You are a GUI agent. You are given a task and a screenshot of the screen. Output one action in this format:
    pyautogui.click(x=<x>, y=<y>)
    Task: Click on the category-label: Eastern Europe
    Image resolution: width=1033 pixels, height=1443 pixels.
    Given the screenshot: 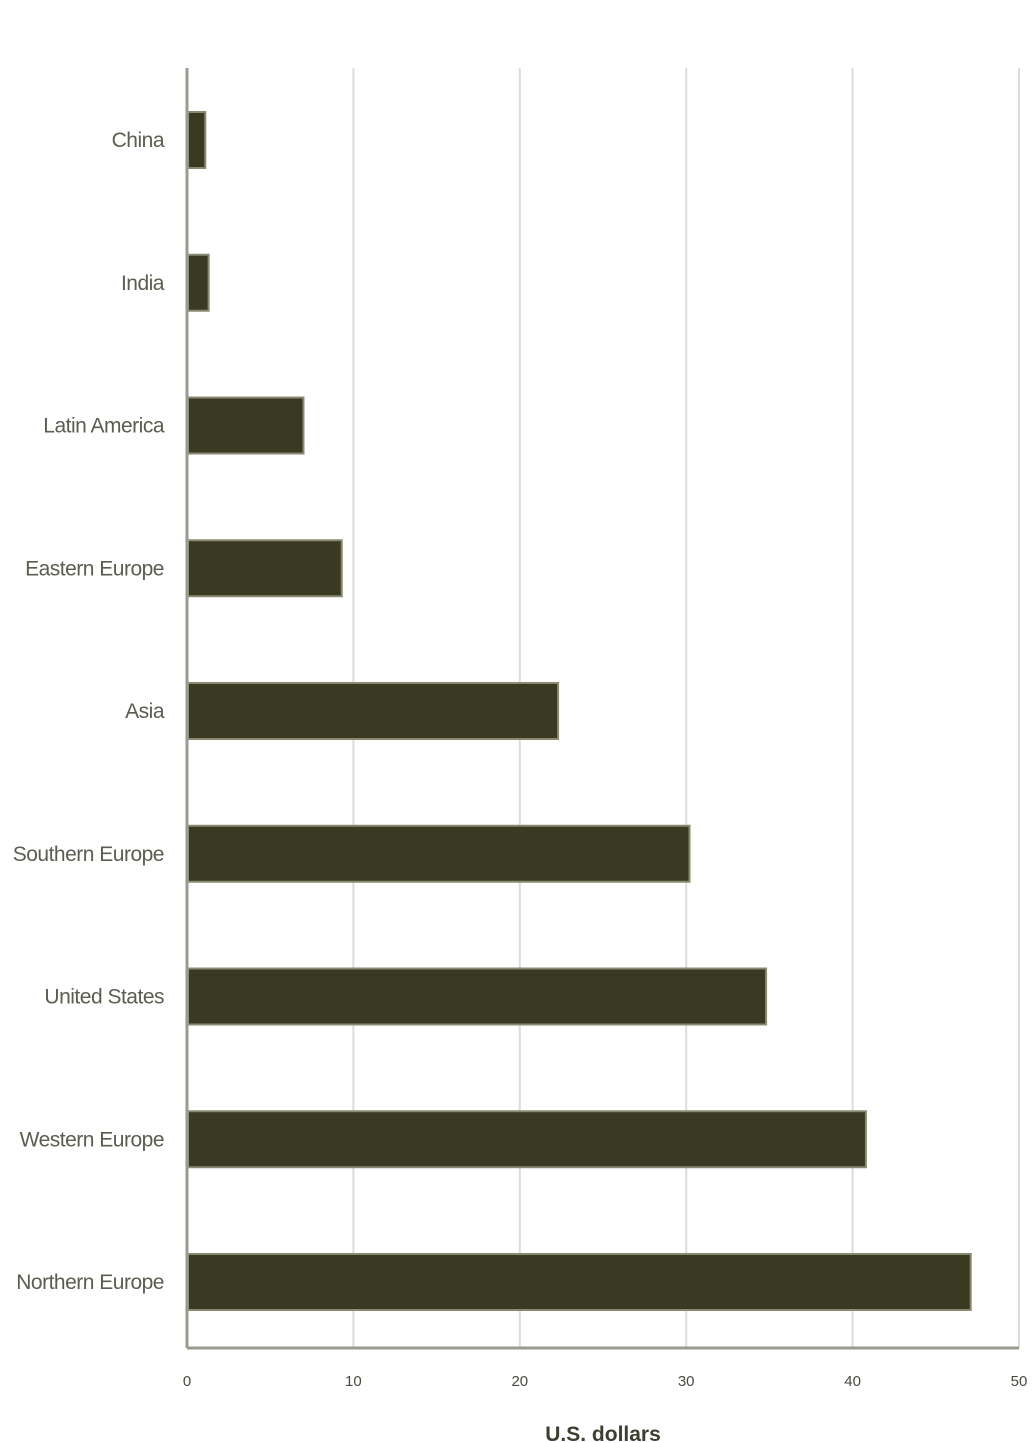 What is the action you would take?
    pyautogui.click(x=94, y=568)
    